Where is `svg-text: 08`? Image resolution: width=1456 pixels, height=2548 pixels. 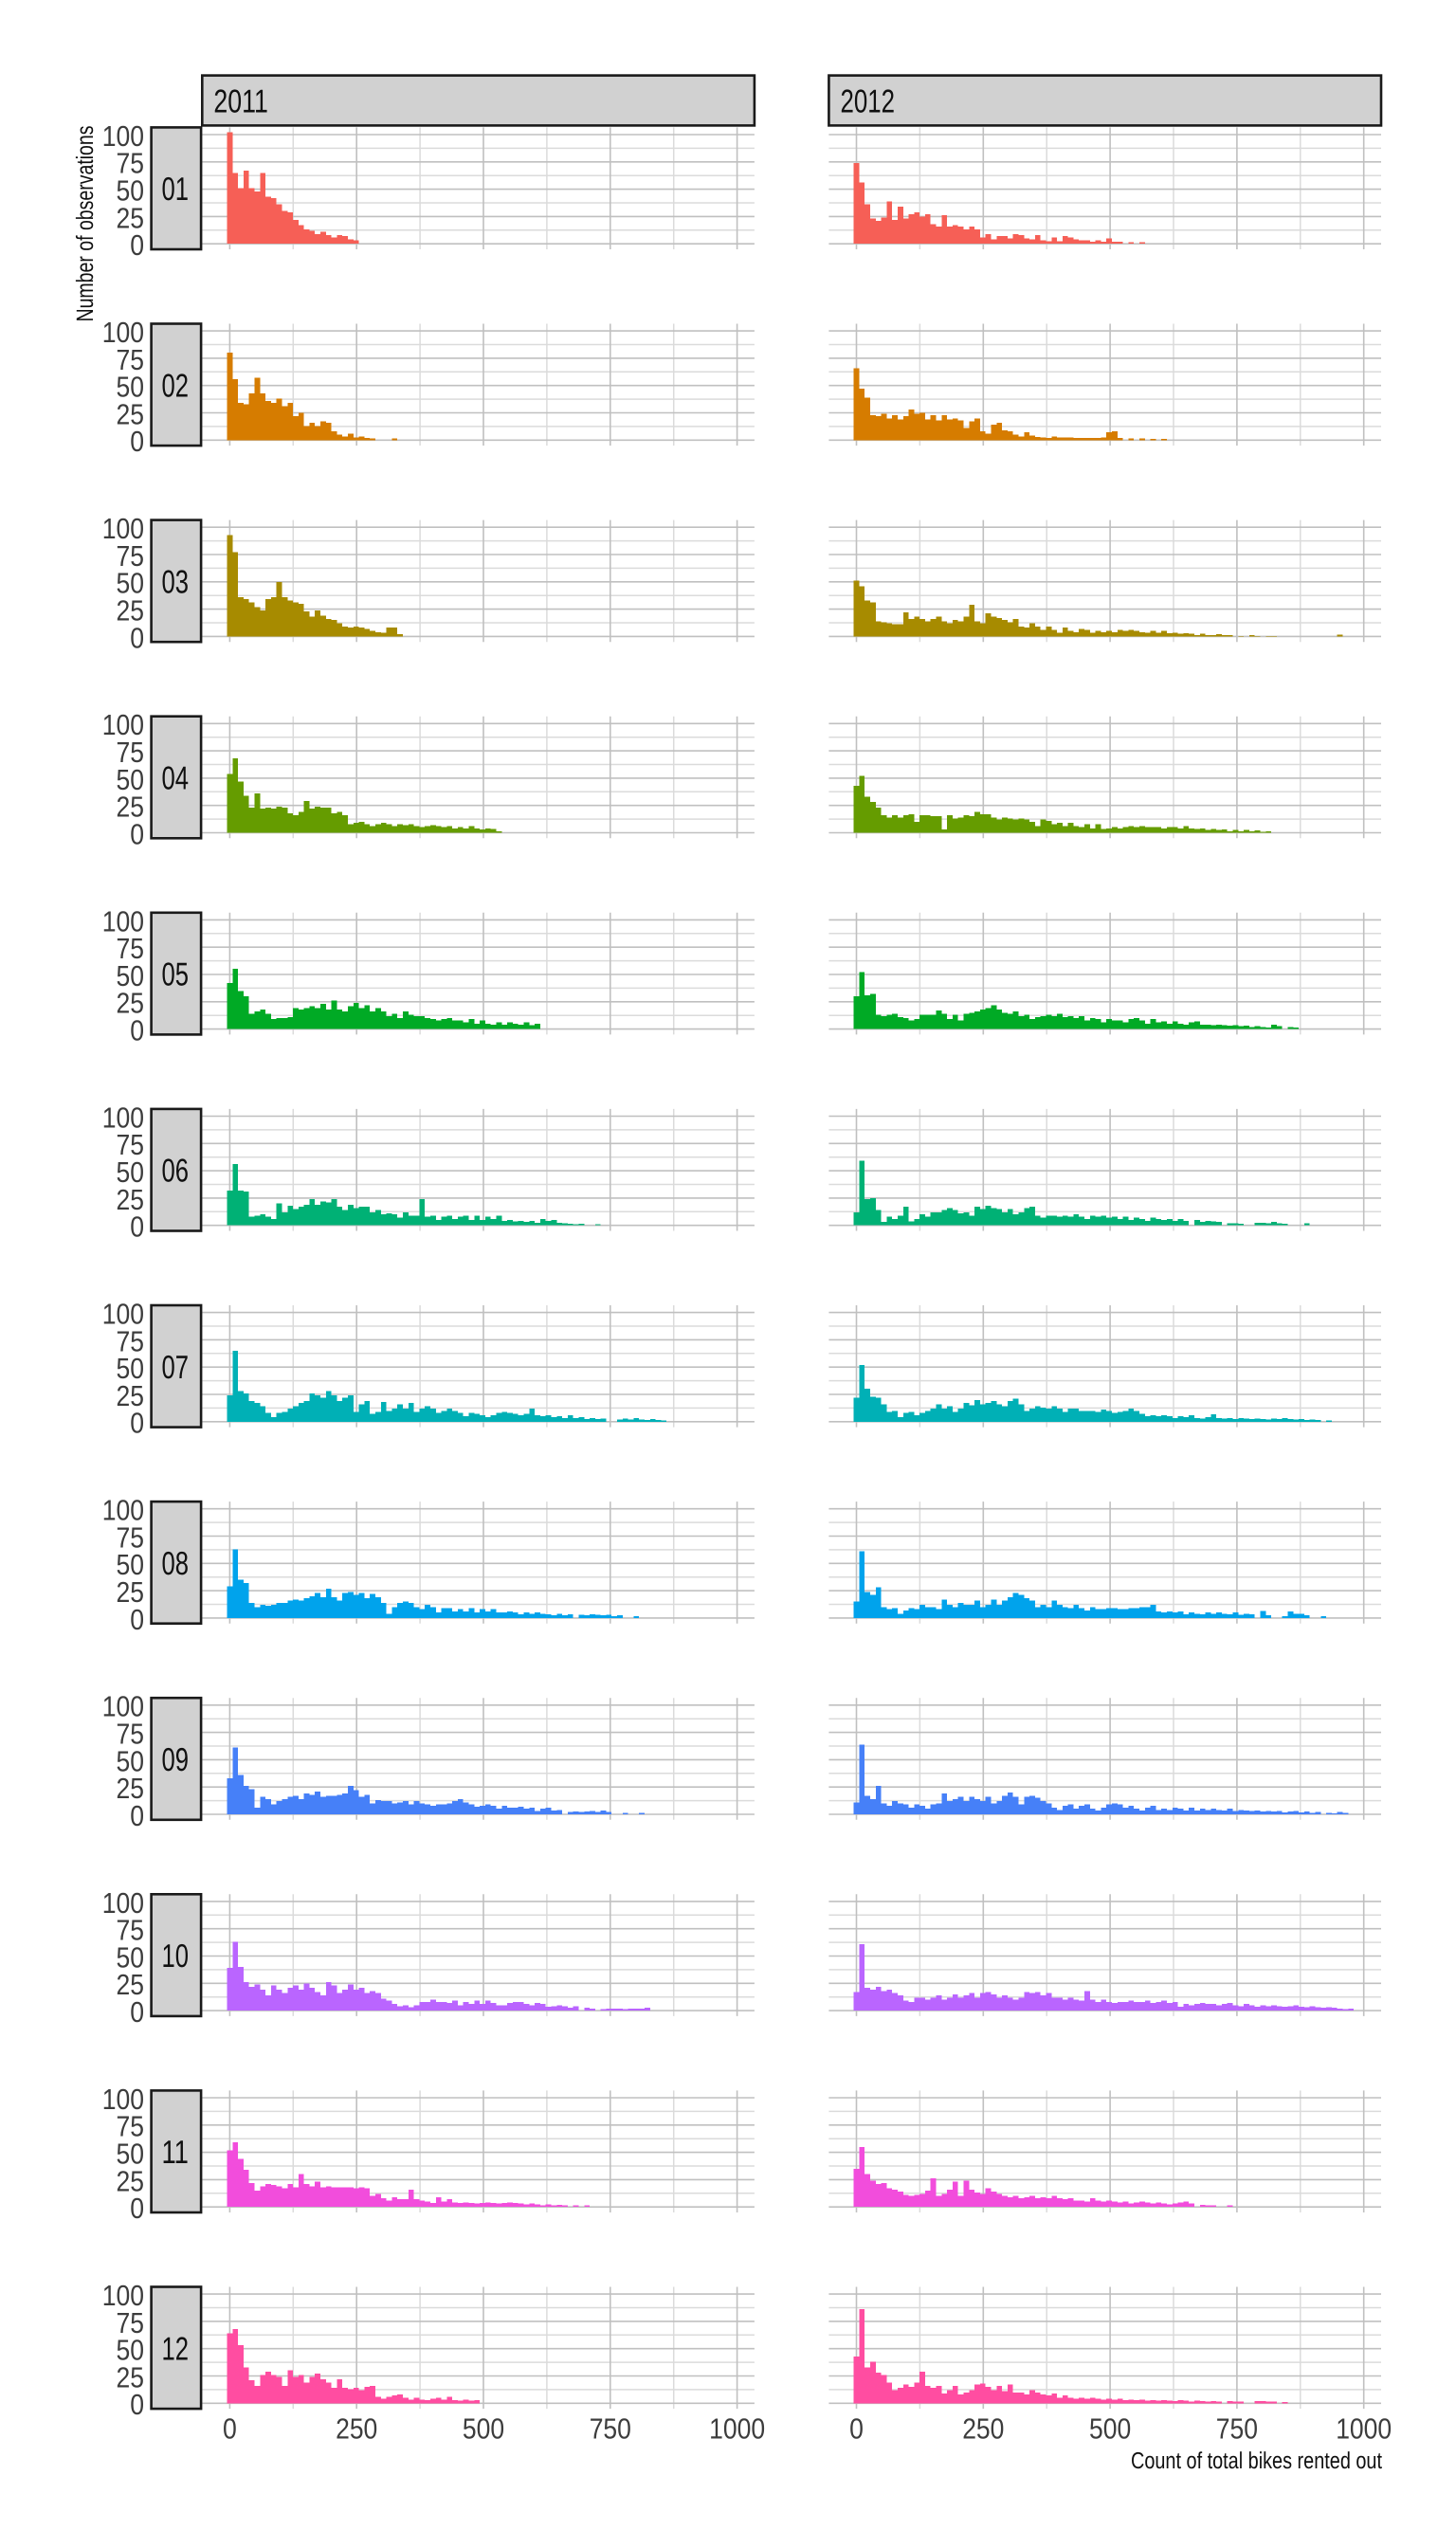 svg-text: 08 is located at coordinates (175, 1564).